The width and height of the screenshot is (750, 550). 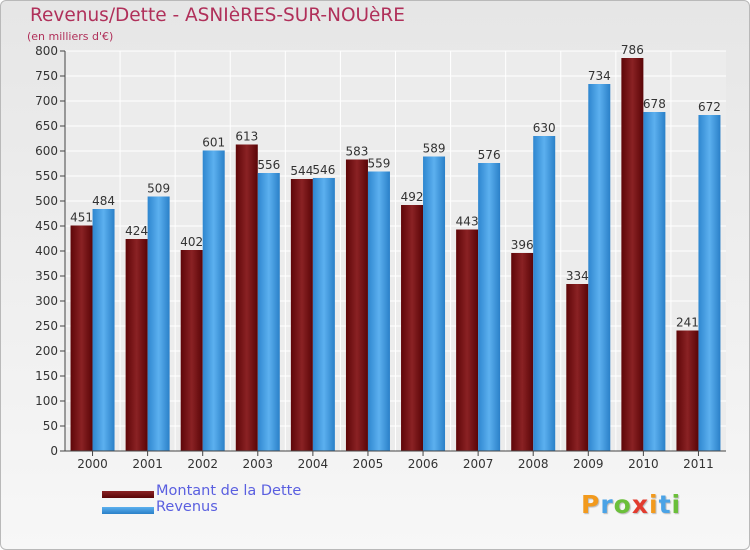 I want to click on data-label-revenus: 672, so click(x=709, y=107).